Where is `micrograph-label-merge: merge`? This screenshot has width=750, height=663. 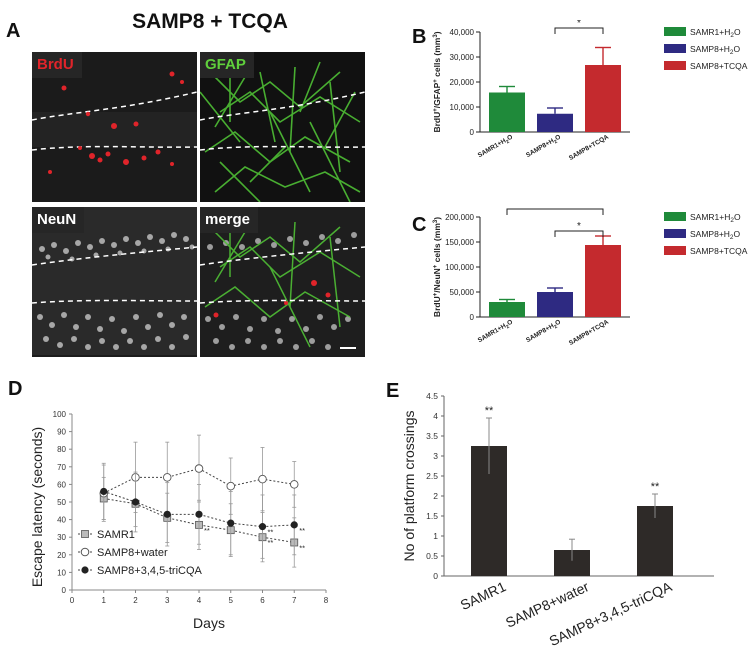
micrograph-label-merge: merge is located at coordinates (229, 220).